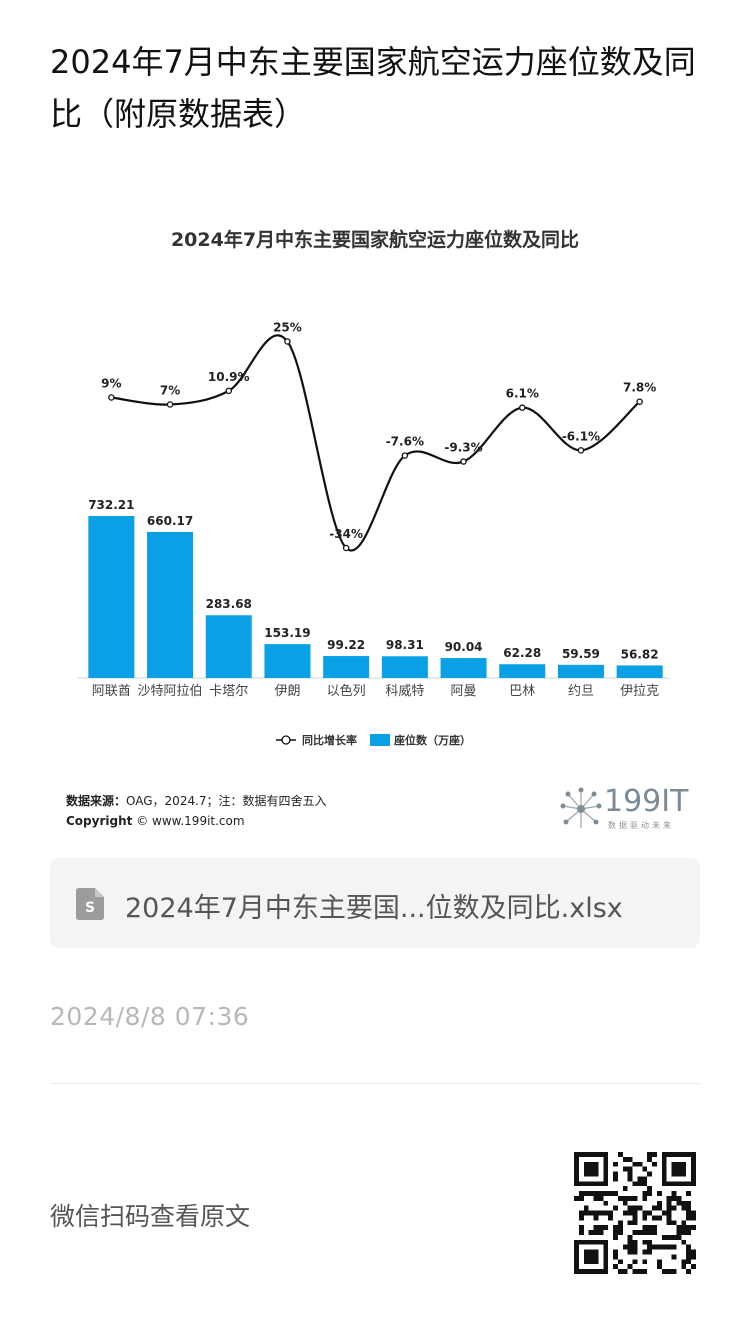 This screenshot has width=750, height=1340. What do you see at coordinates (432, 740) in the screenshot?
I see `legend-label-seats: 座位数（万座）` at bounding box center [432, 740].